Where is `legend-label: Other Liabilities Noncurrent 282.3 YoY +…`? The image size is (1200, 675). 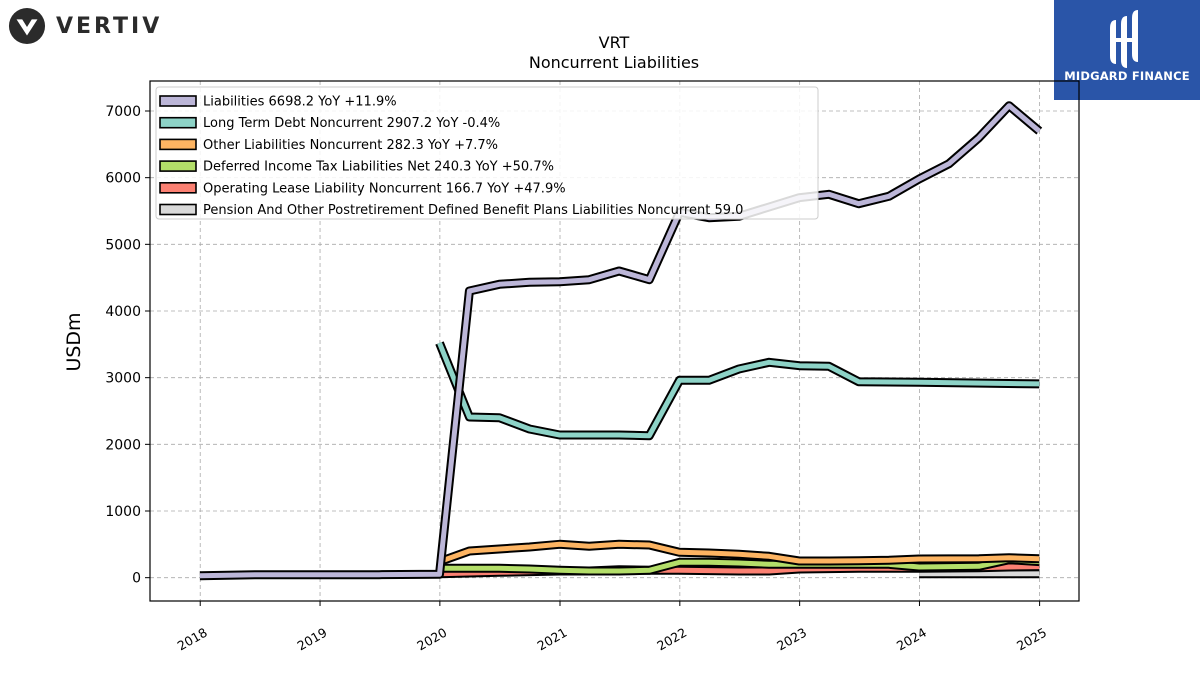 legend-label: Other Liabilities Noncurrent 282.3 YoY +… is located at coordinates (350, 145).